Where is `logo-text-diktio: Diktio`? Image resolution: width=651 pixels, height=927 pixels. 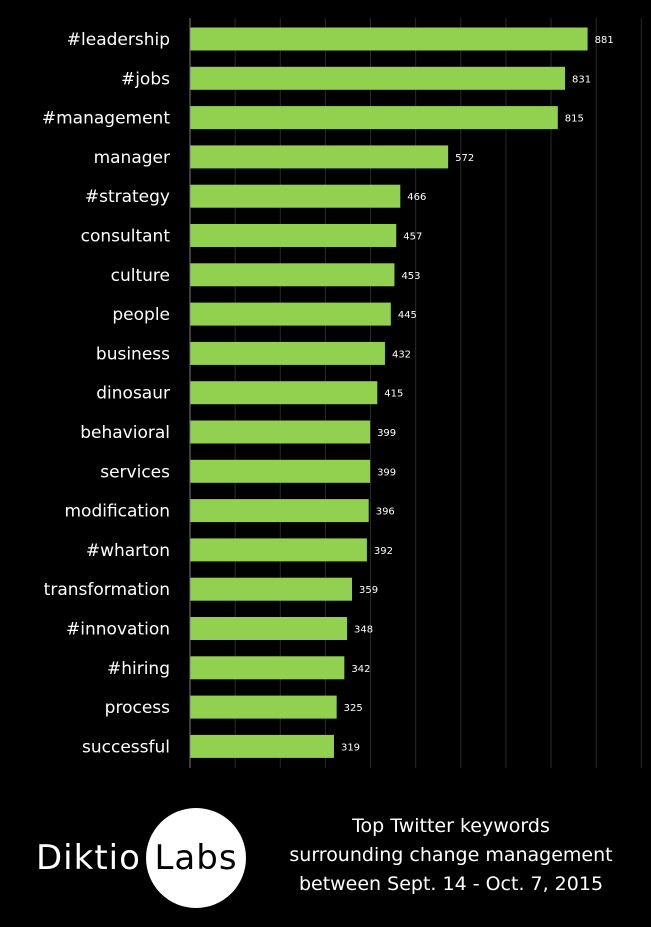 logo-text-diktio: Diktio is located at coordinates (88, 858).